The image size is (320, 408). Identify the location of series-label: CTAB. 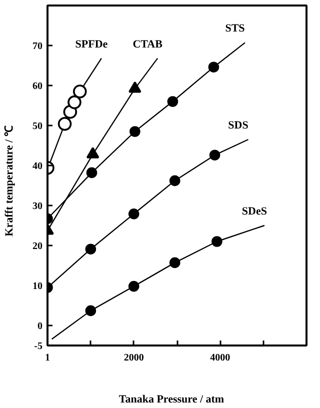
(148, 44).